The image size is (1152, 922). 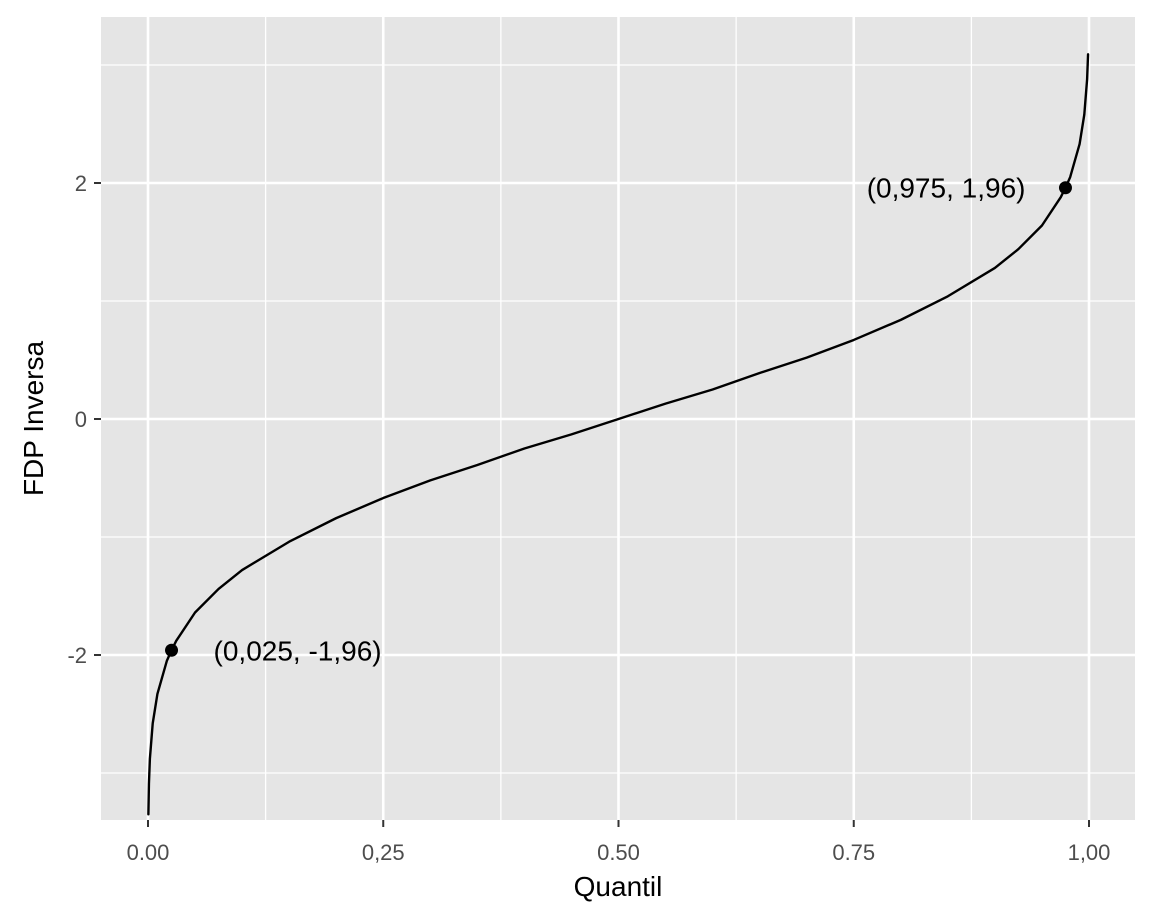 I want to click on x-tick-label: 0.75, so click(x=853, y=852).